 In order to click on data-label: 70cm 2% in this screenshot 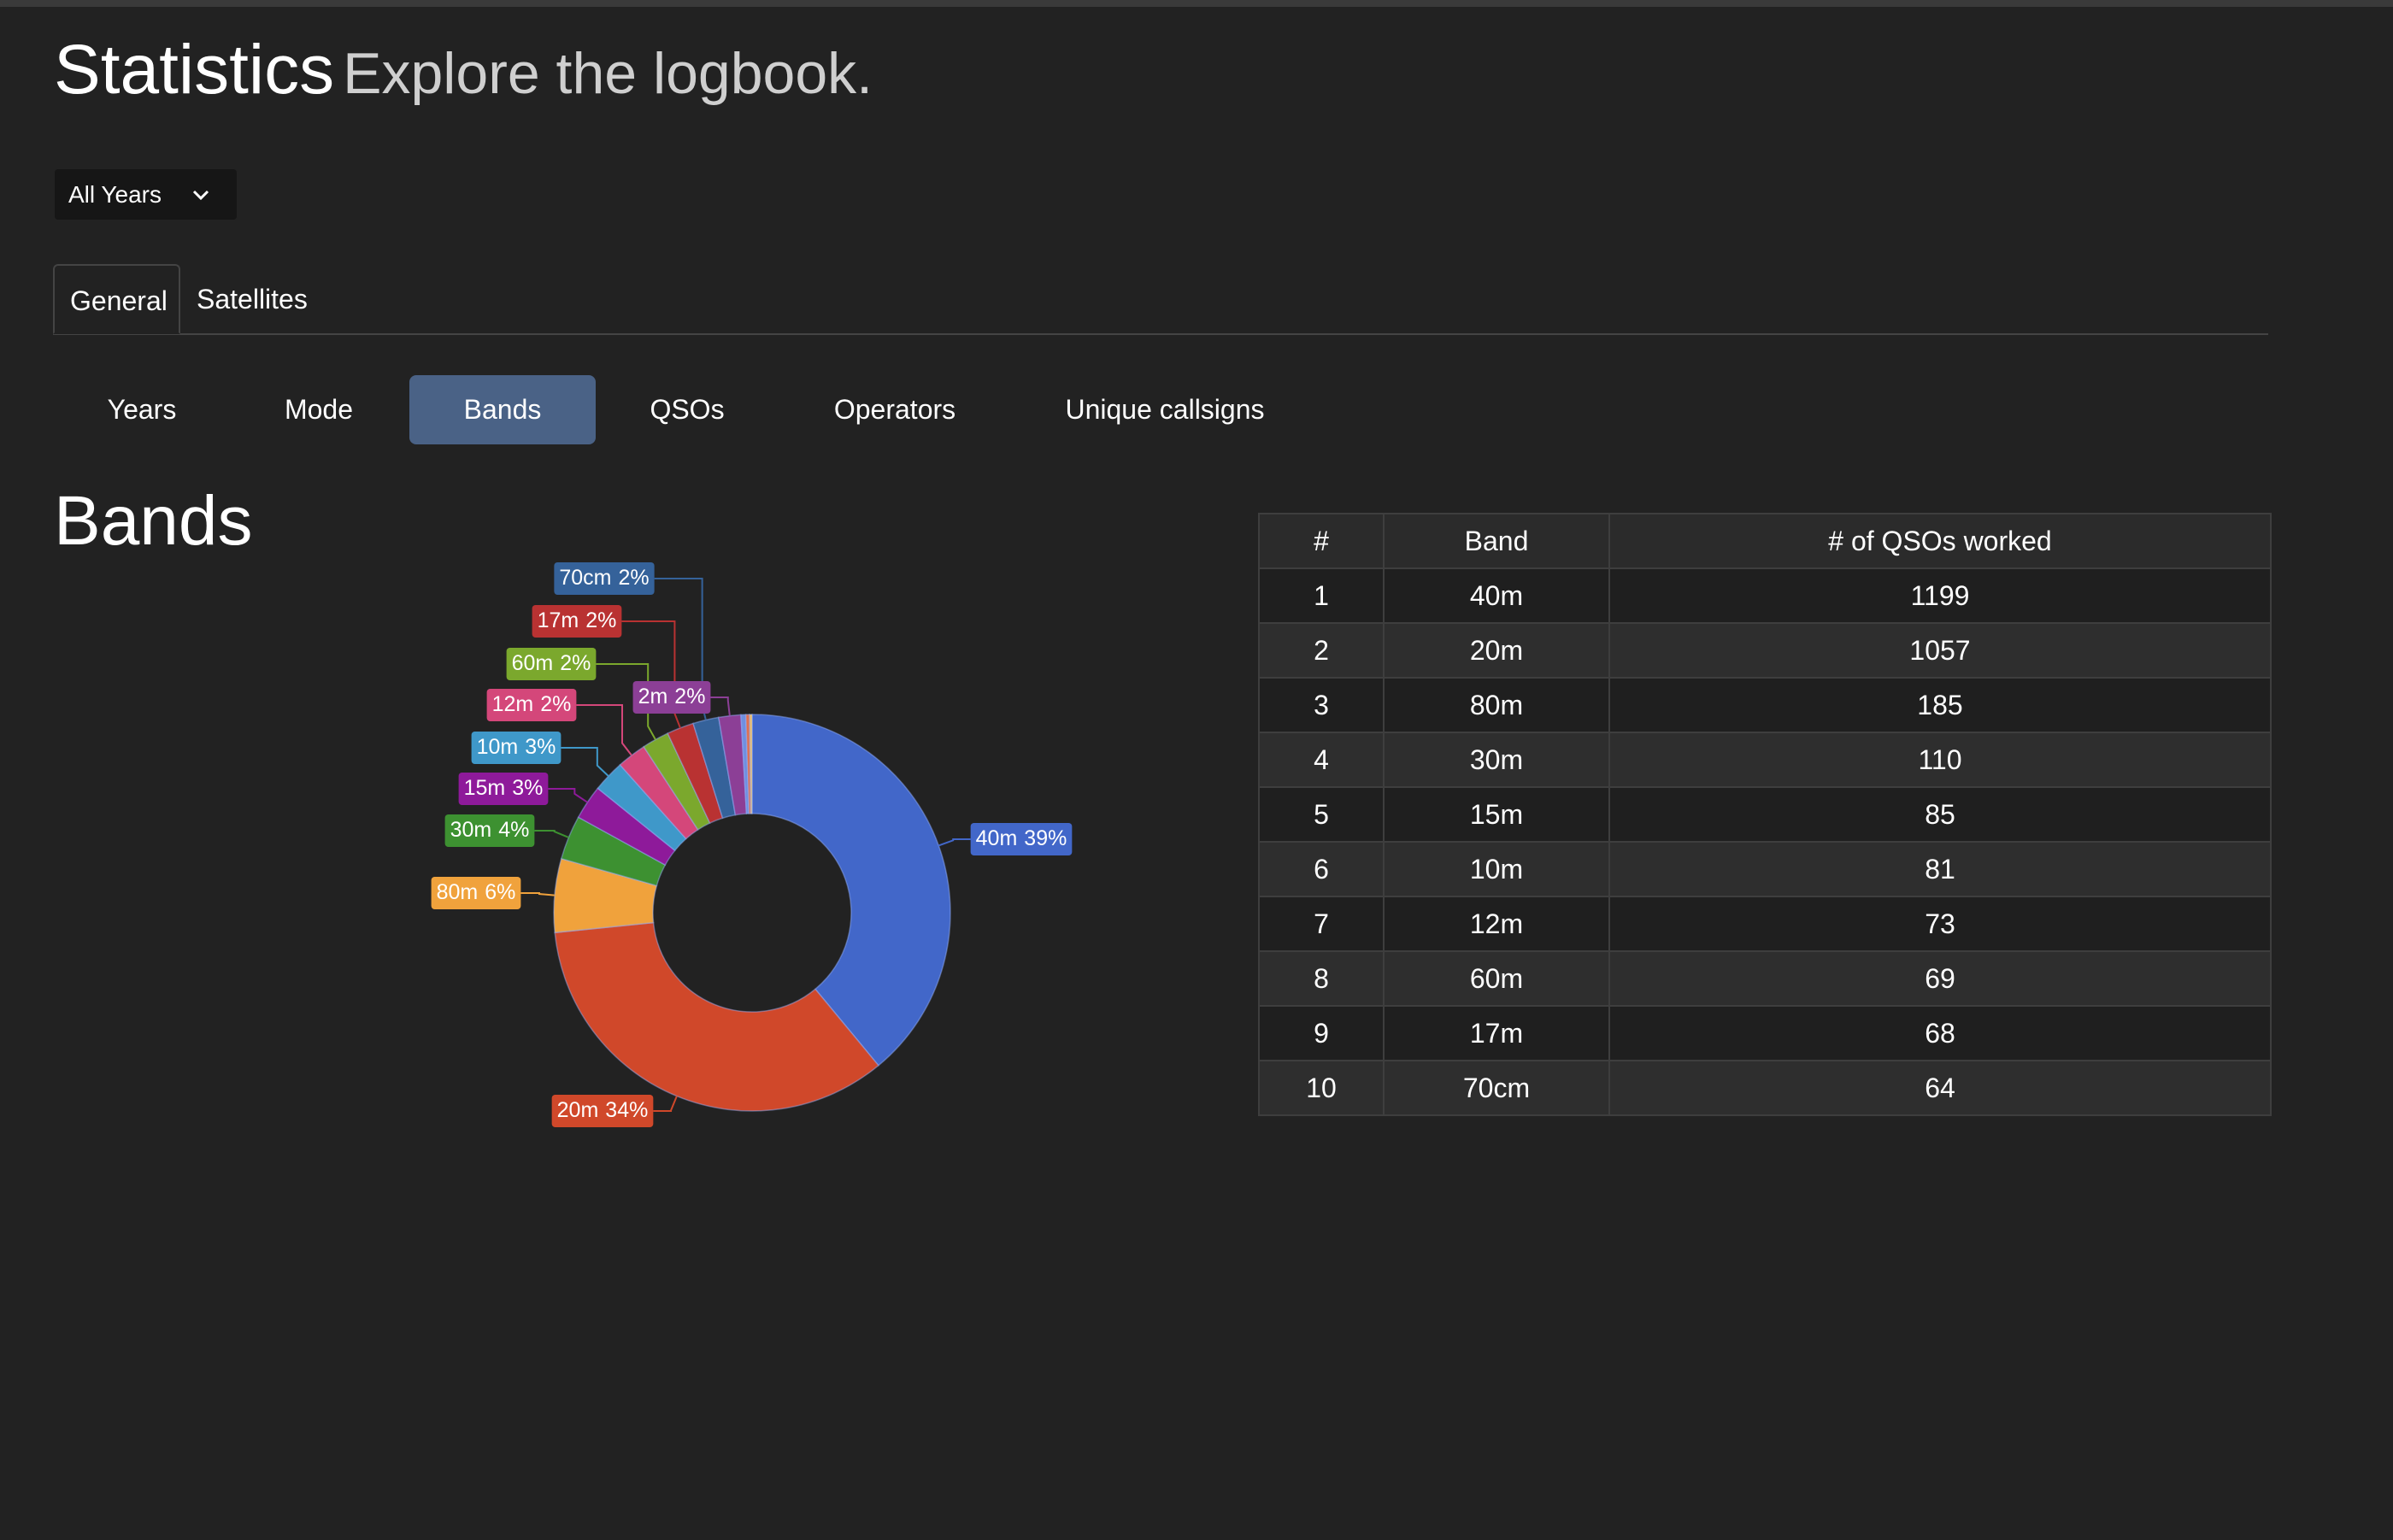, I will do `click(604, 578)`.